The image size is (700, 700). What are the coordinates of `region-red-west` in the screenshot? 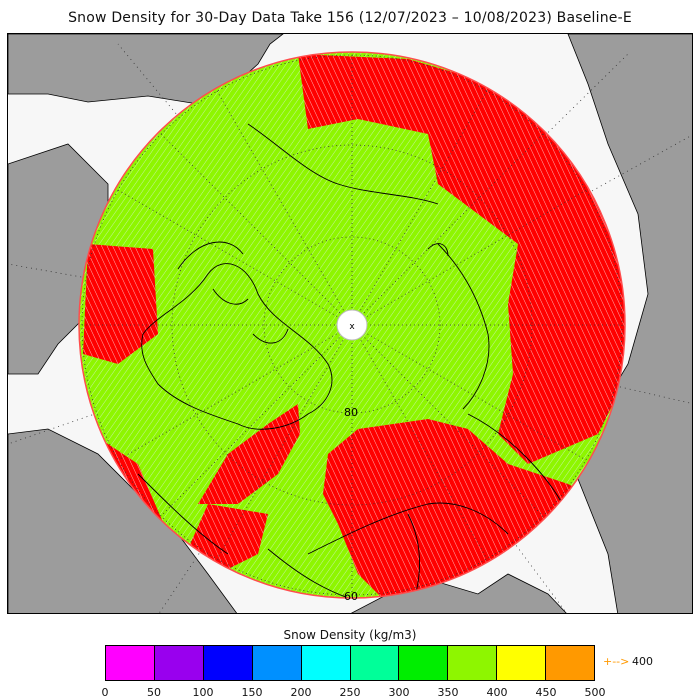 It's located at (120, 304).